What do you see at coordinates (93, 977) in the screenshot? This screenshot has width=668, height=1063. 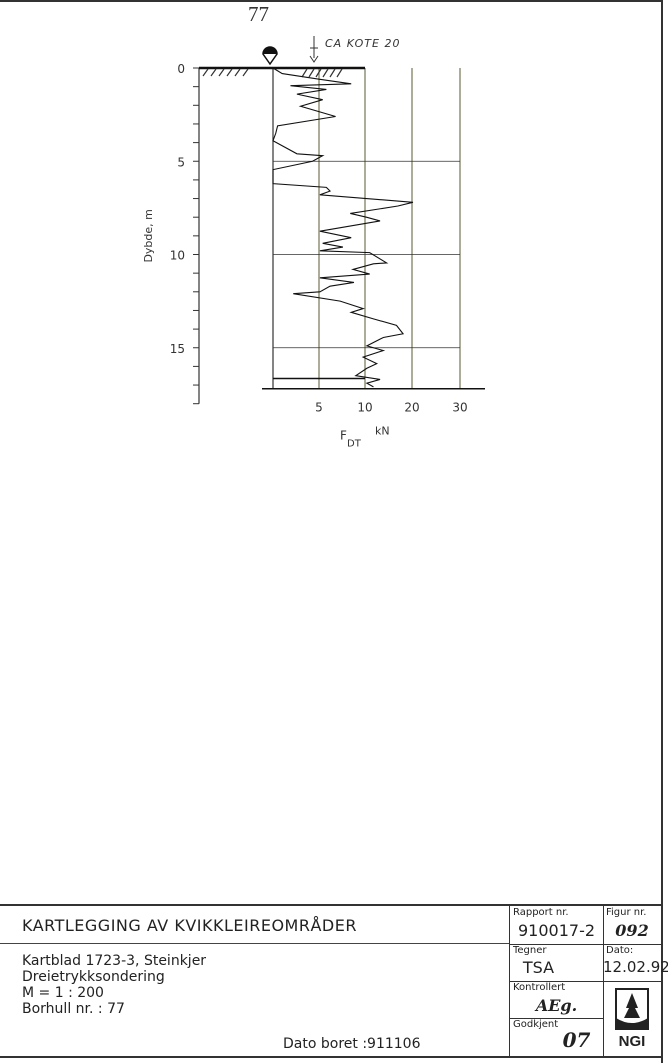 I see `method: Dreietrykksondering` at bounding box center [93, 977].